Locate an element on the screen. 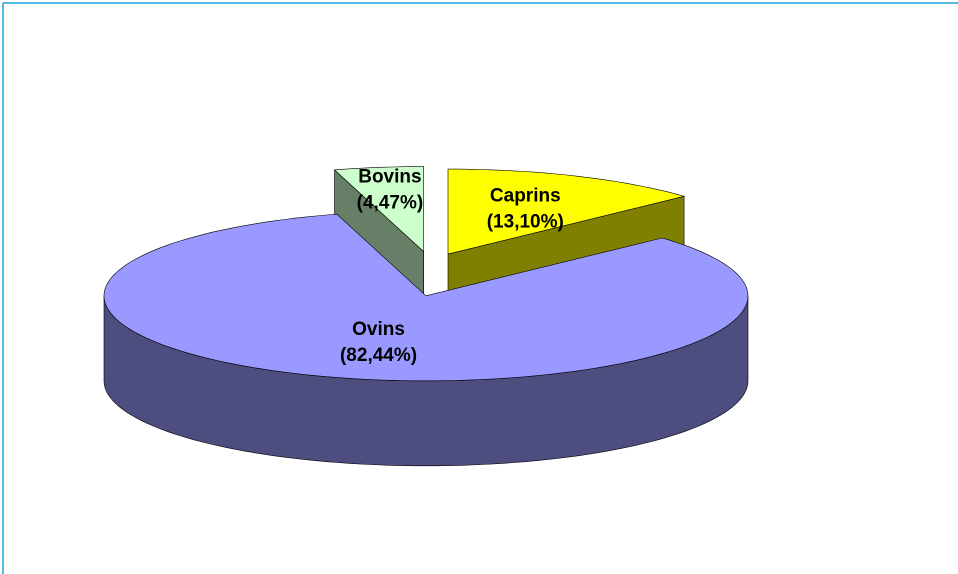 This screenshot has width=958, height=574. value-label: (4,47%) is located at coordinates (390, 202).